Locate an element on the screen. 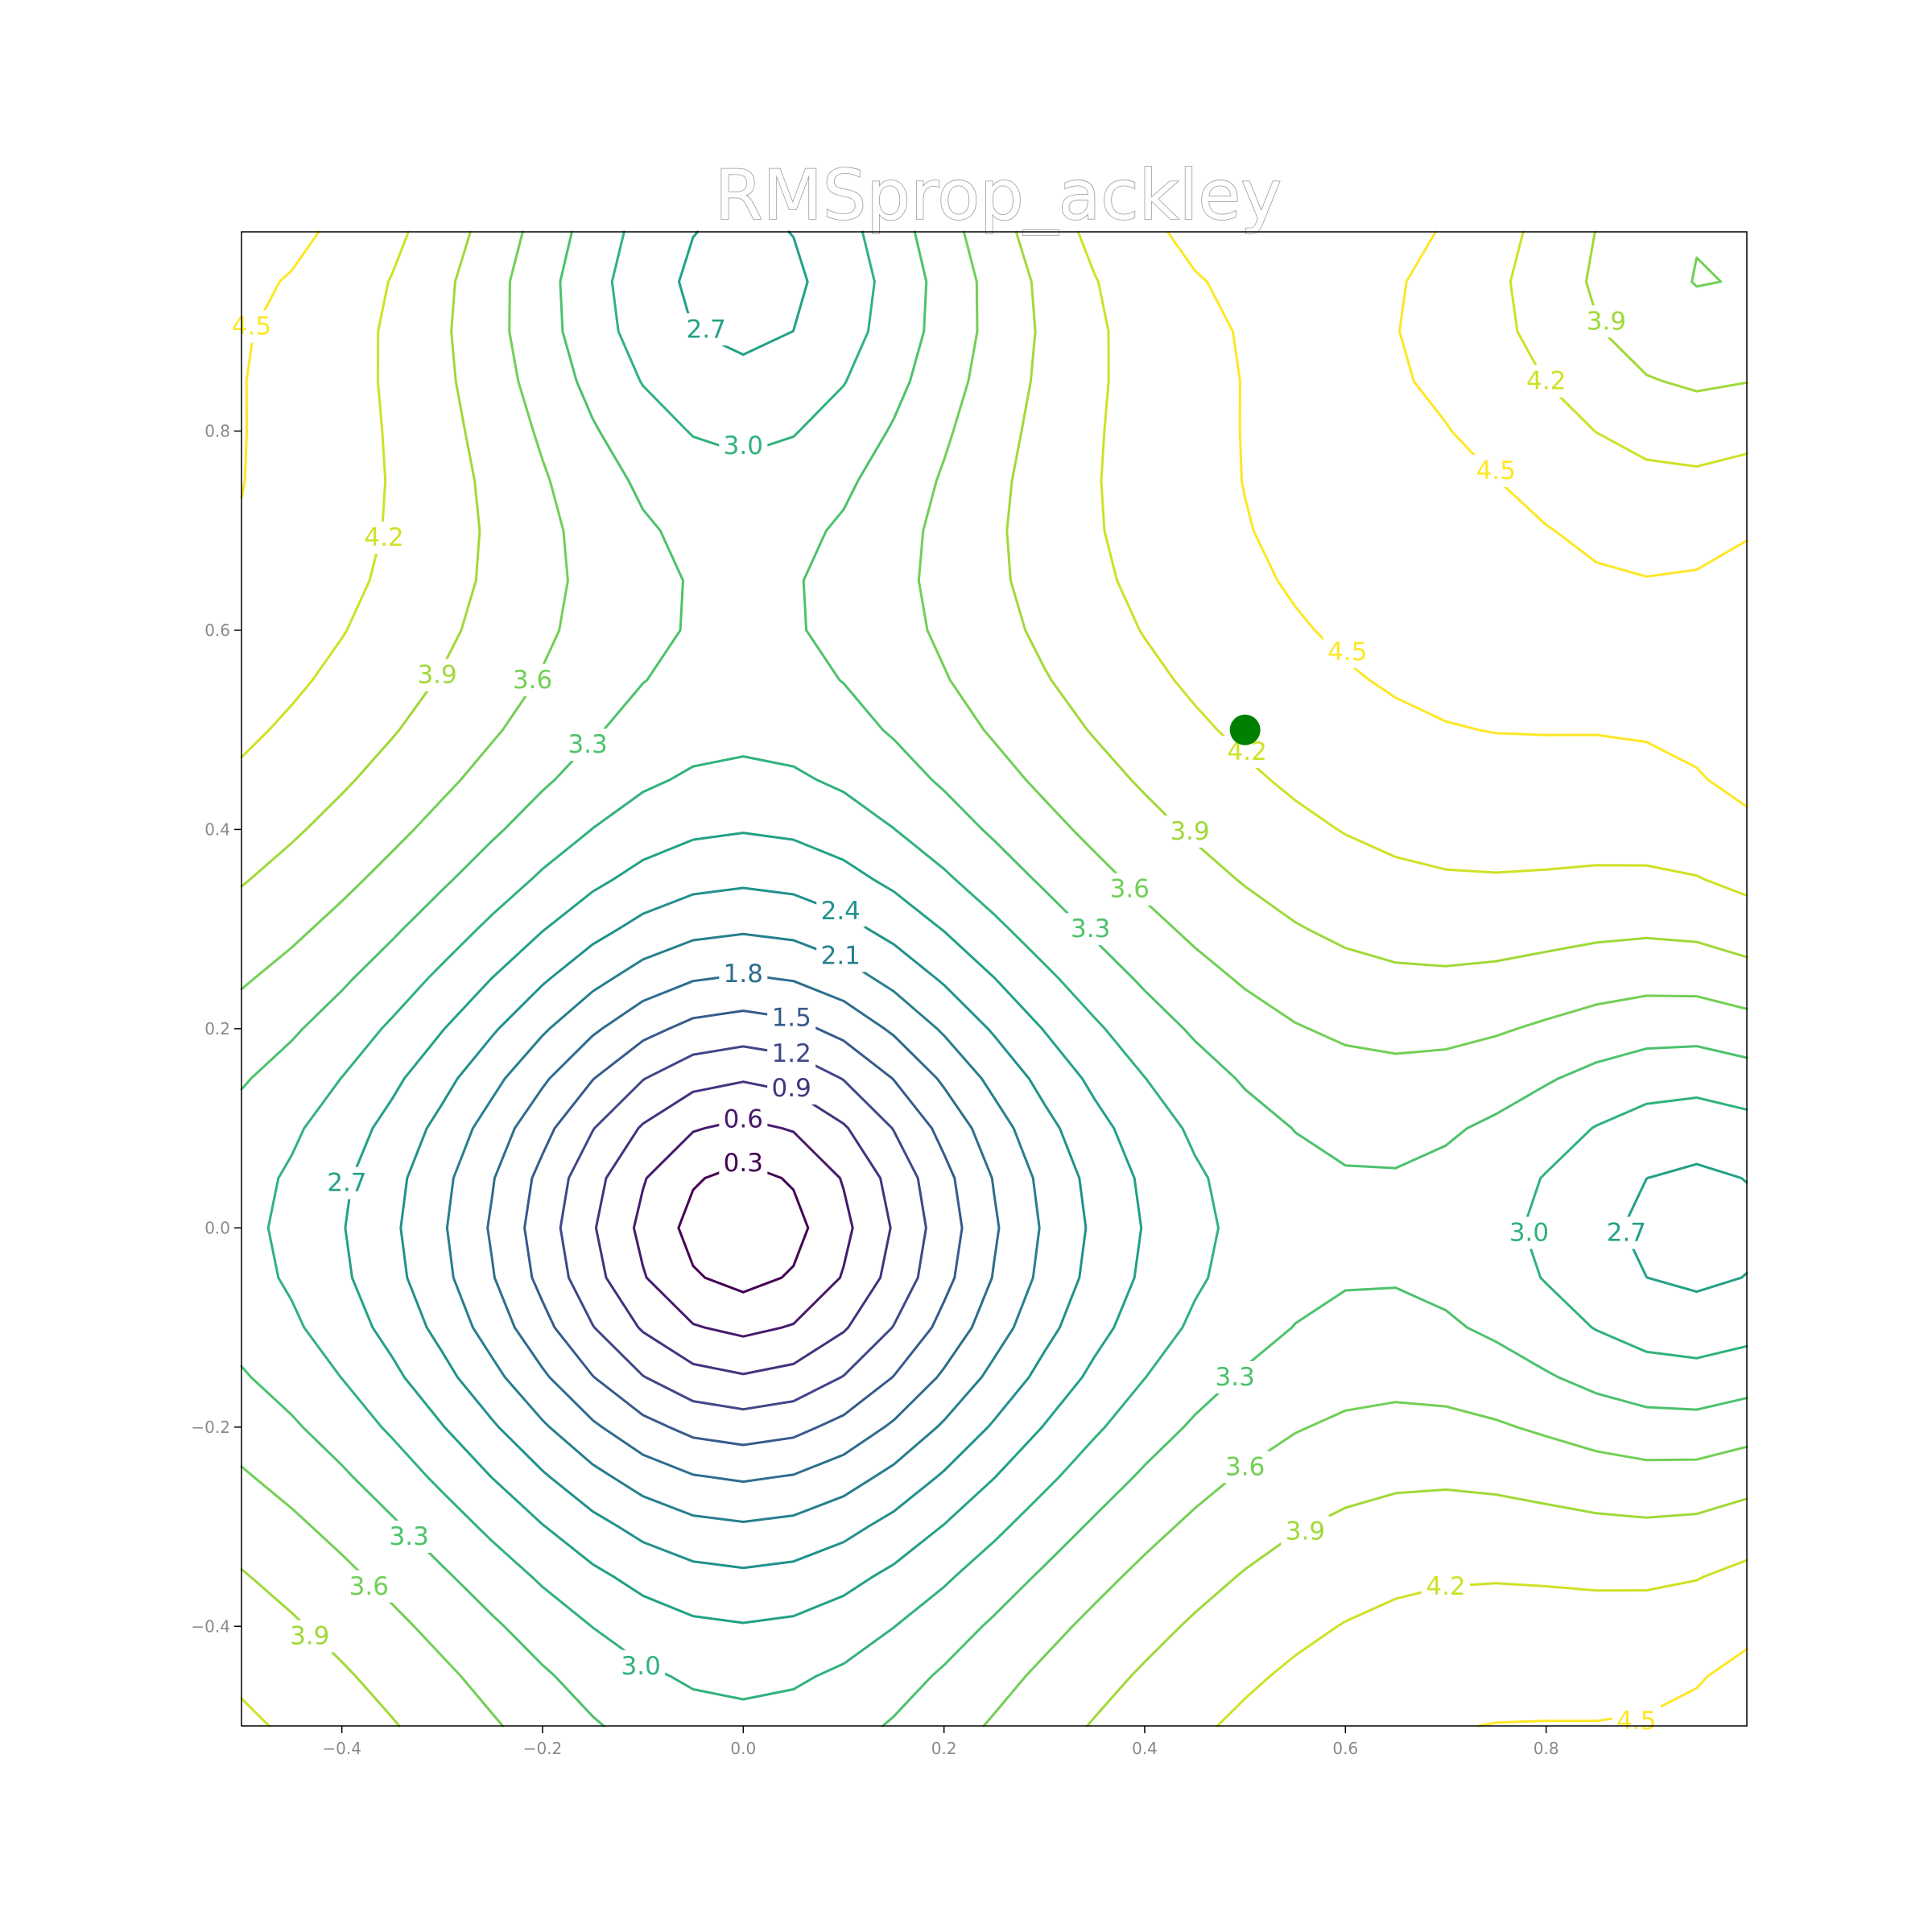 The width and height of the screenshot is (1932, 1932). contour-label: 1.2 is located at coordinates (791, 1053).